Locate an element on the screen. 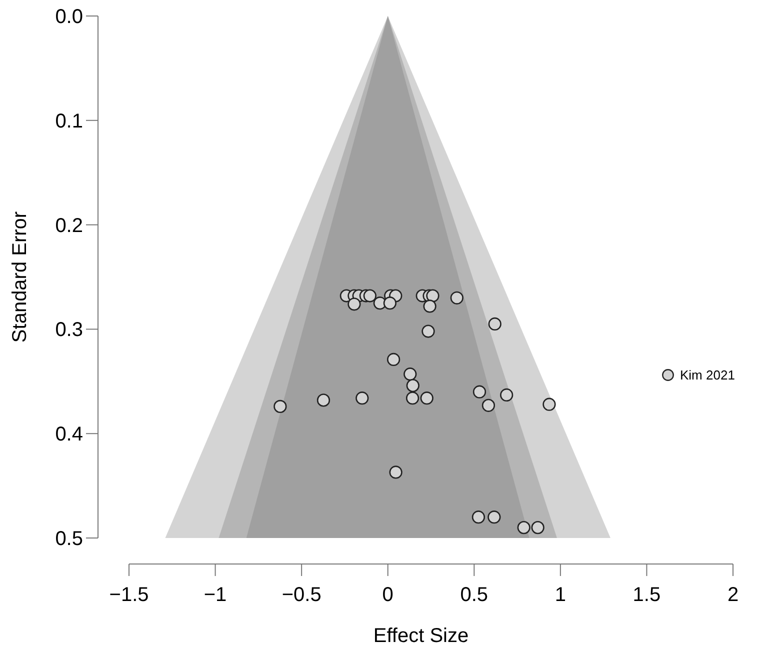  y-tick-label: 0.2 is located at coordinates (69, 225).